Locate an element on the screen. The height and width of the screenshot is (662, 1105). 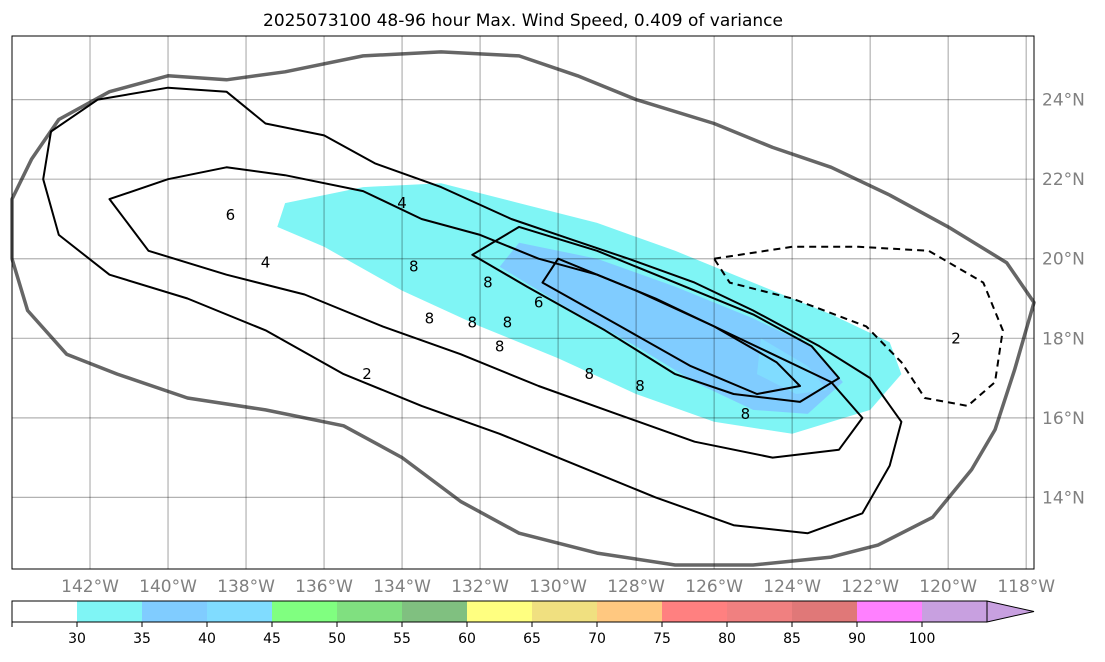
colorbar-tick-label: 65 is located at coordinates (532, 639).